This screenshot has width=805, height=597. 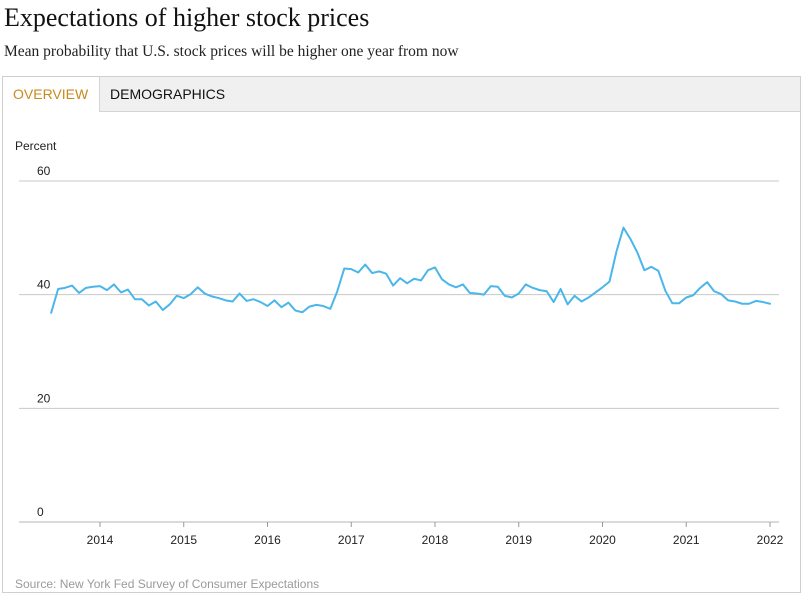 I want to click on x-tick-label: 2021, so click(x=686, y=540).